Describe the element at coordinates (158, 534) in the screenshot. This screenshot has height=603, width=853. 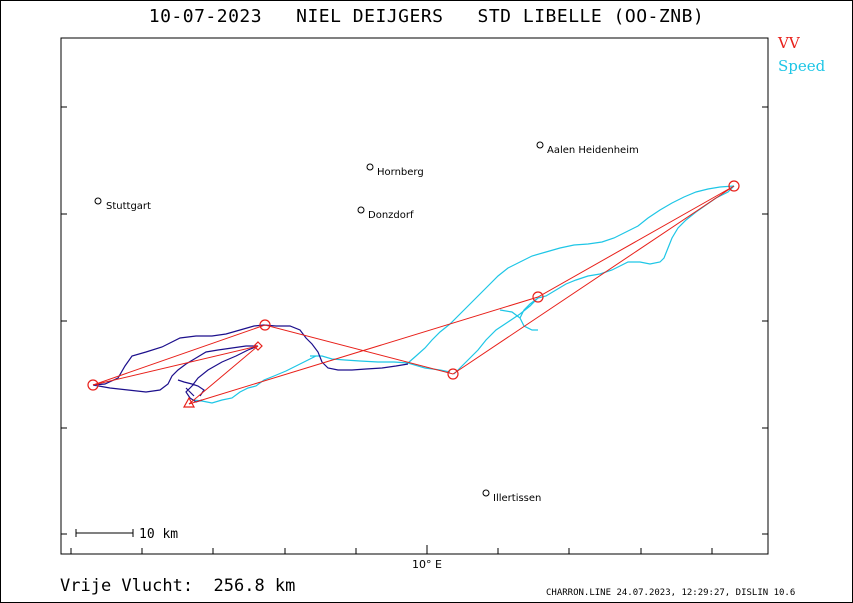
I see `scale-bar-label: 10 km` at that location.